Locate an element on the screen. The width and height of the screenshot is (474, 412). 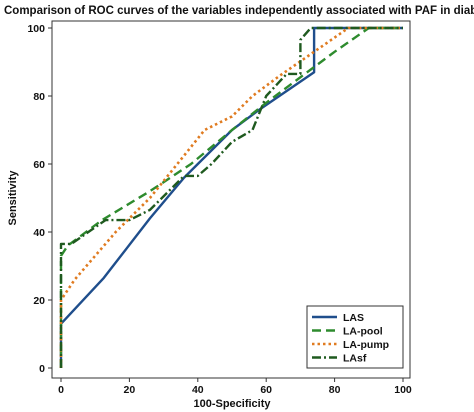
y-tick-label: 100 is located at coordinates (36, 29).